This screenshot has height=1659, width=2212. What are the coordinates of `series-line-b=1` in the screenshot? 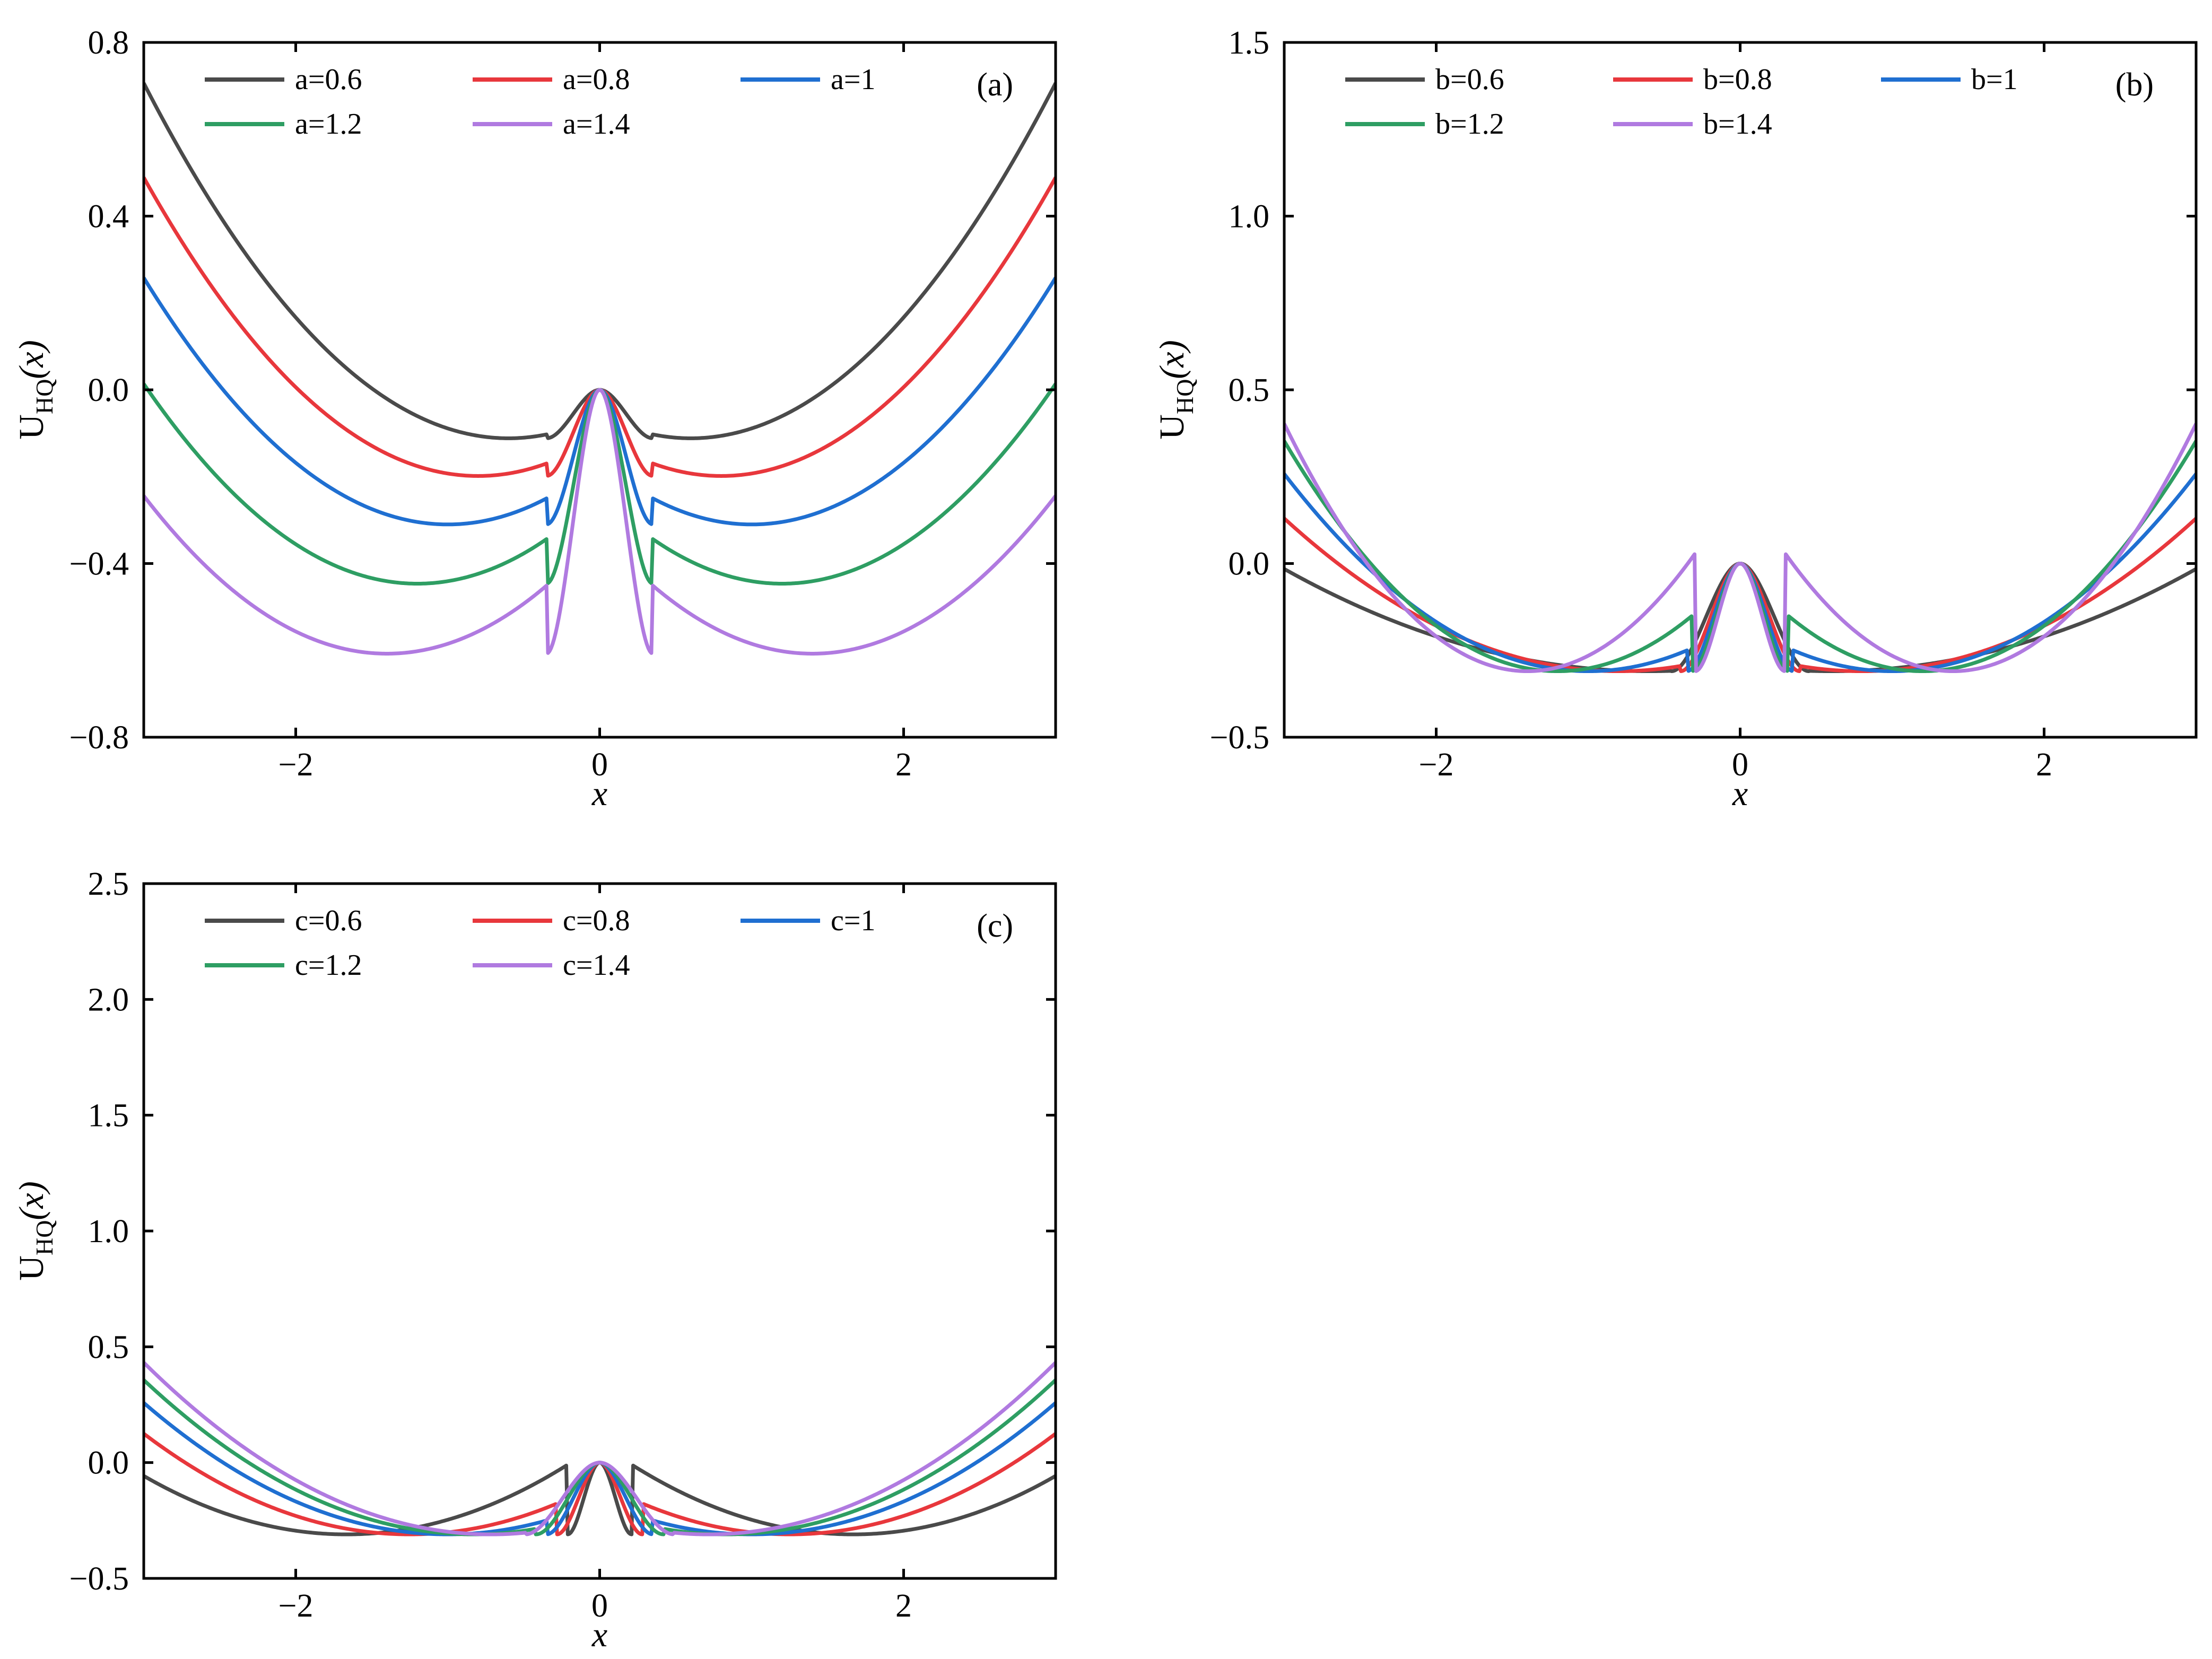 It's located at (1740, 573).